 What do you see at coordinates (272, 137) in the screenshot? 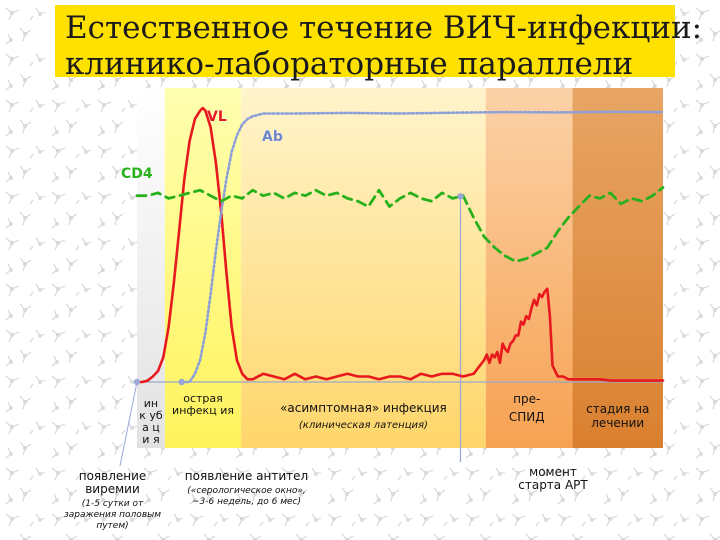
I see `series-label-ab: Ab` at bounding box center [272, 137].